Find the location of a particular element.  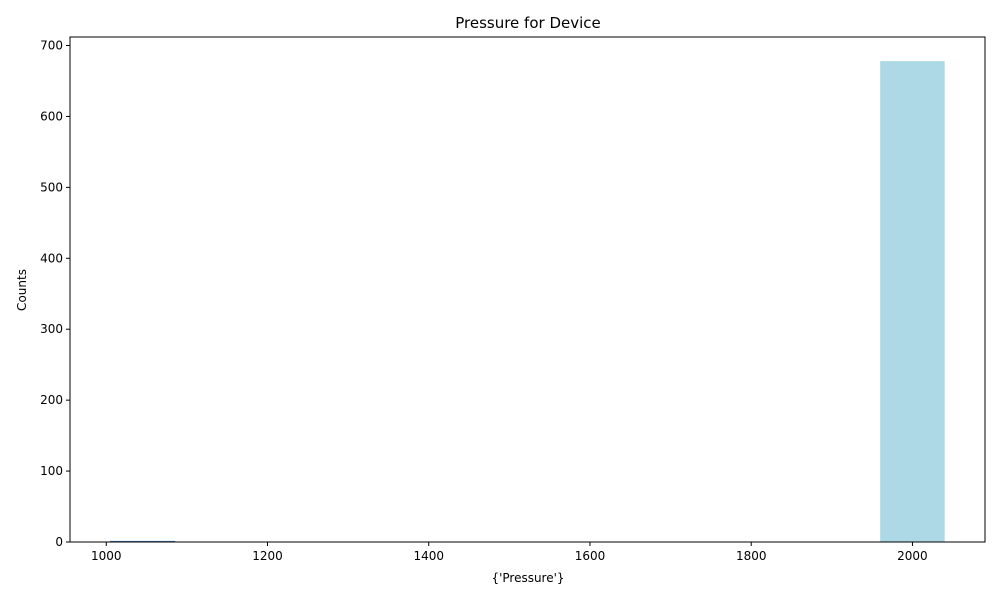

y-axis-label: Counts is located at coordinates (22, 290).